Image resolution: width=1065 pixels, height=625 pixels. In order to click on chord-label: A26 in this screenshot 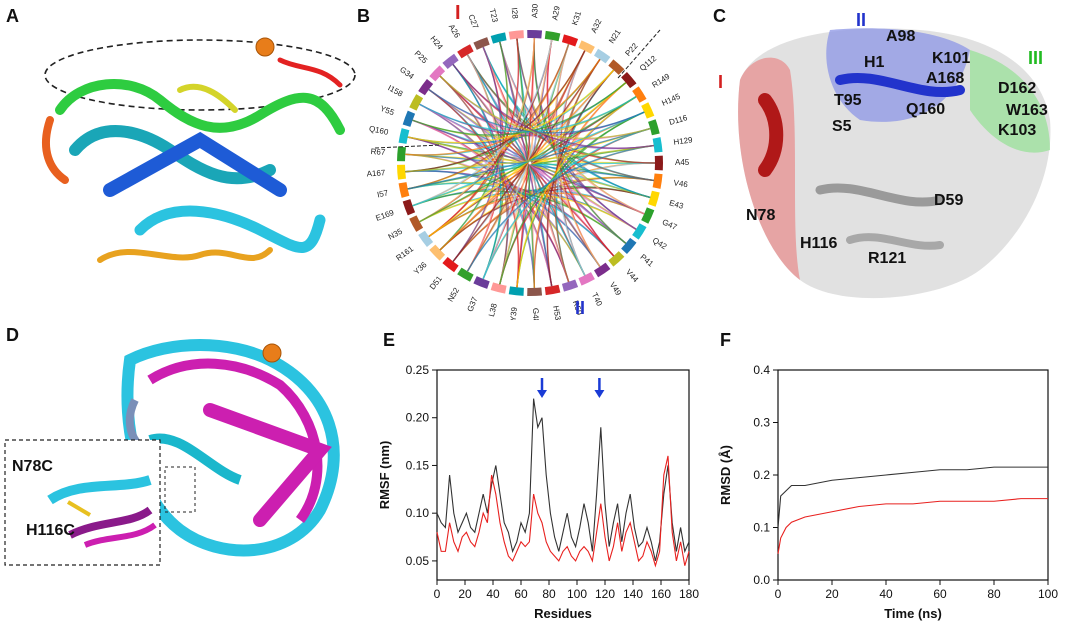, I will do `click(454, 31)`.